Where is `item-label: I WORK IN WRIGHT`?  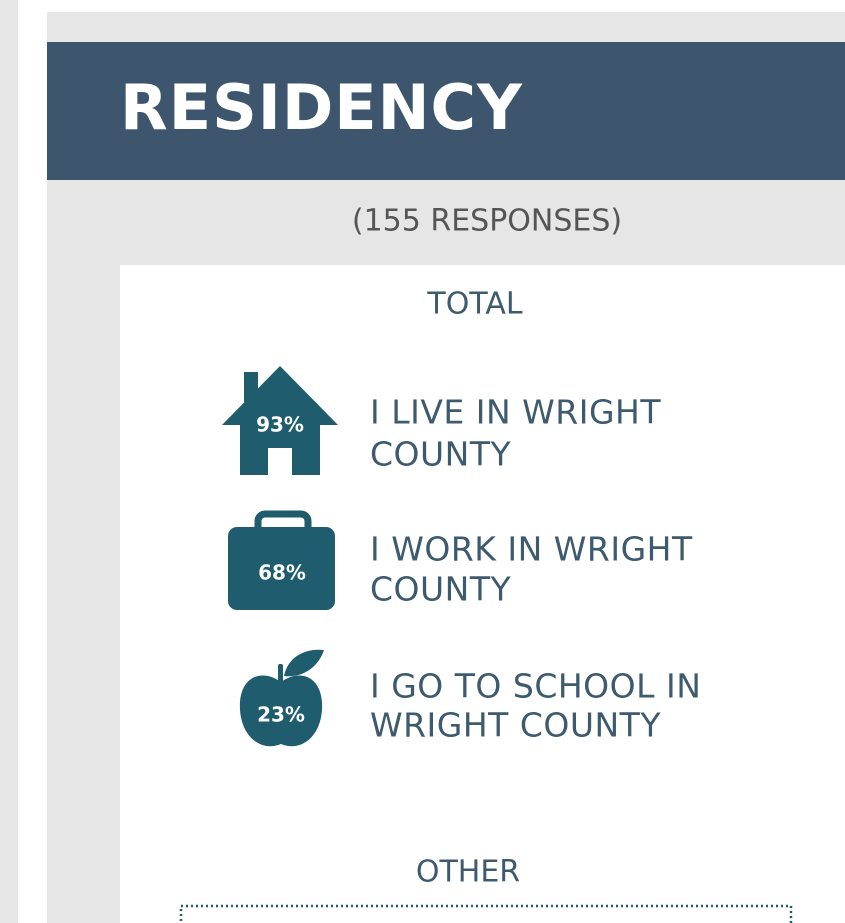
item-label: I WORK IN WRIGHT is located at coordinates (531, 549).